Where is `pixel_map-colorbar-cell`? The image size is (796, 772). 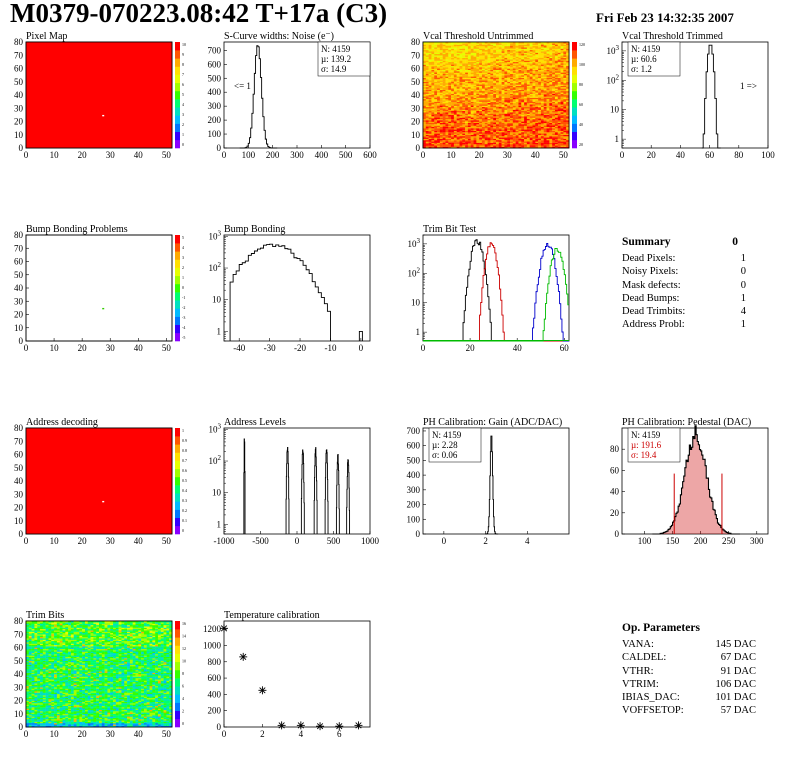
pixel_map-colorbar-cell is located at coordinates (177, 144).